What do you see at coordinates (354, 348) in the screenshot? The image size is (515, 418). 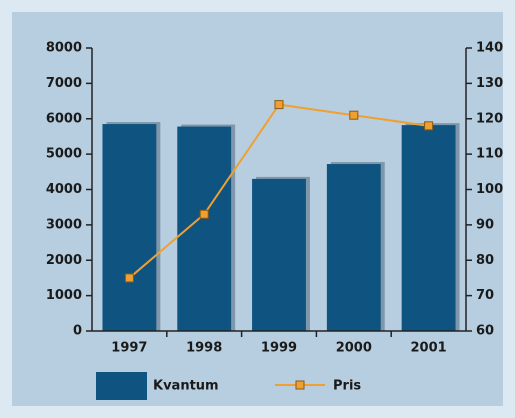 I see `x-tick-label: 2000` at bounding box center [354, 348].